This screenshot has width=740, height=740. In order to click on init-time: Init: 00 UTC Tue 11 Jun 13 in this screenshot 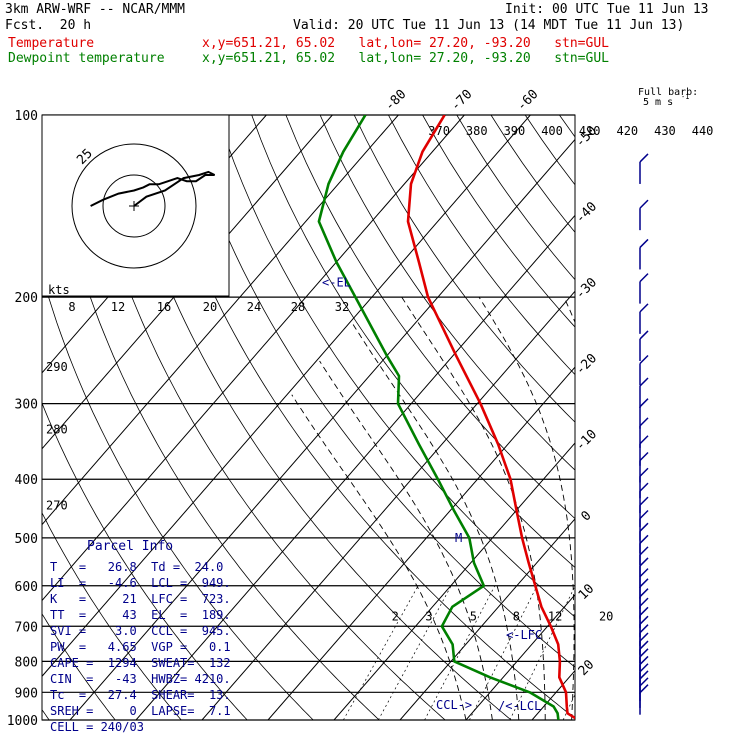, I will do `click(607, 9)`.